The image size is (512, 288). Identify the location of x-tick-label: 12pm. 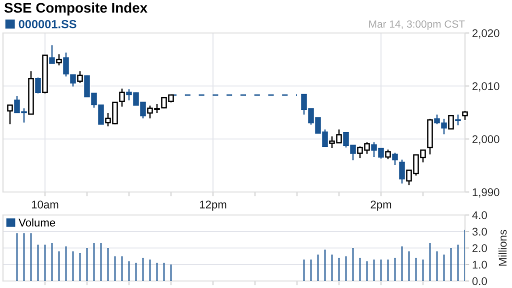
(213, 205).